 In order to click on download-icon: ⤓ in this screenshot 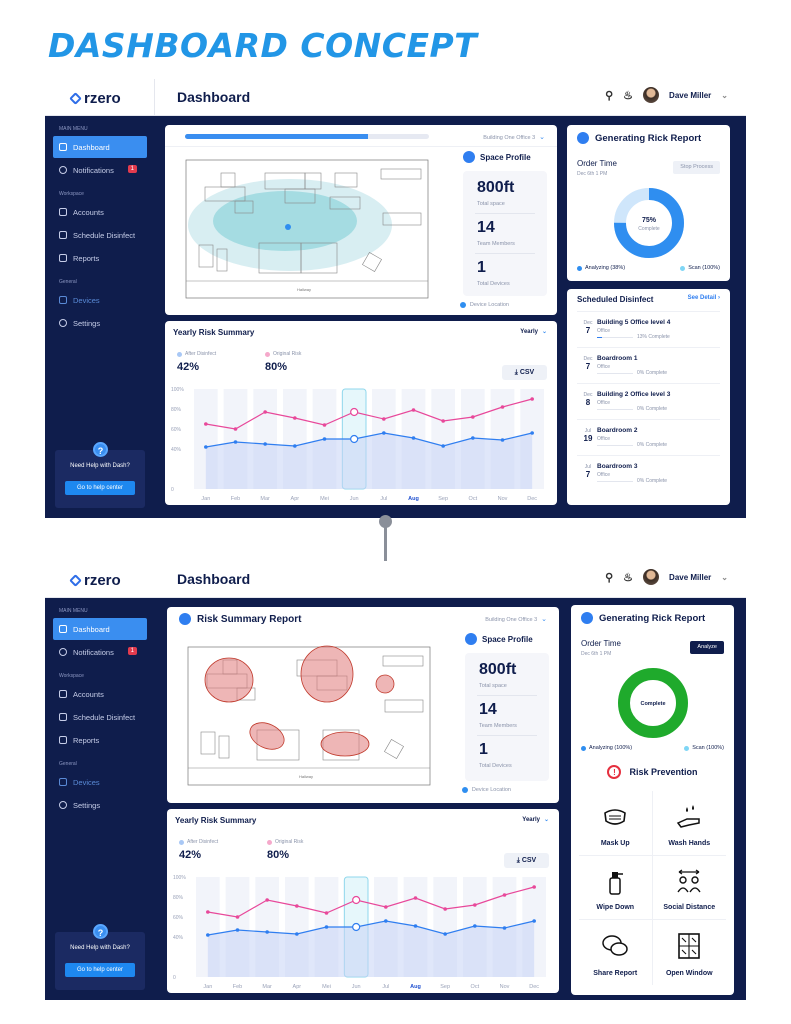, I will do `click(518, 860)`.